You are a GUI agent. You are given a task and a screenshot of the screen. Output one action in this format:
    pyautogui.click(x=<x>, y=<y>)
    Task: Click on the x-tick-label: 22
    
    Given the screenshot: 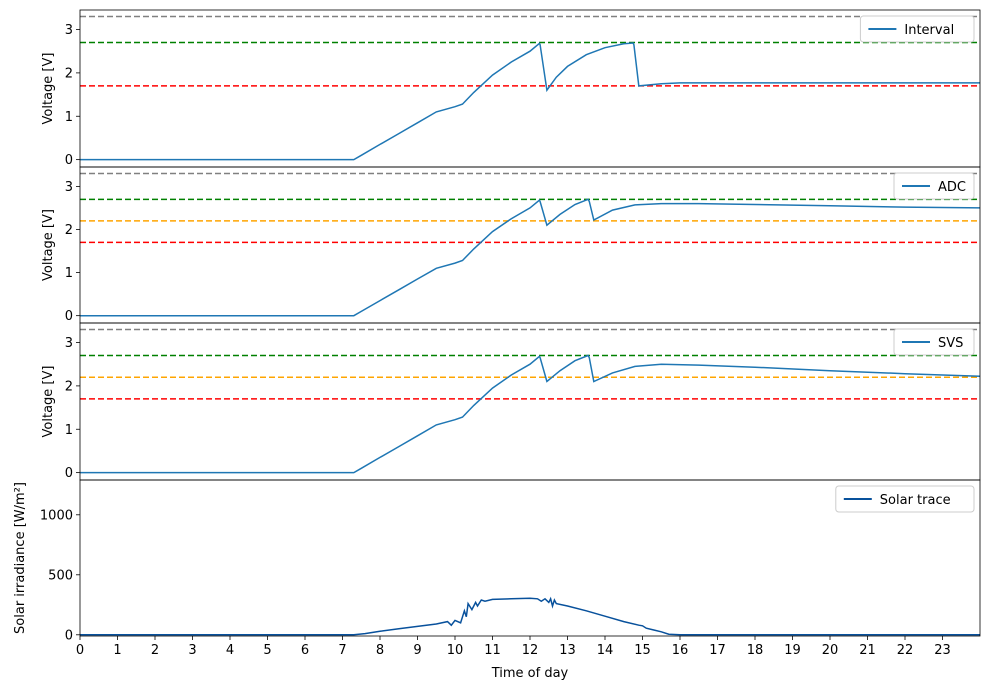 What is the action you would take?
    pyautogui.click(x=905, y=650)
    